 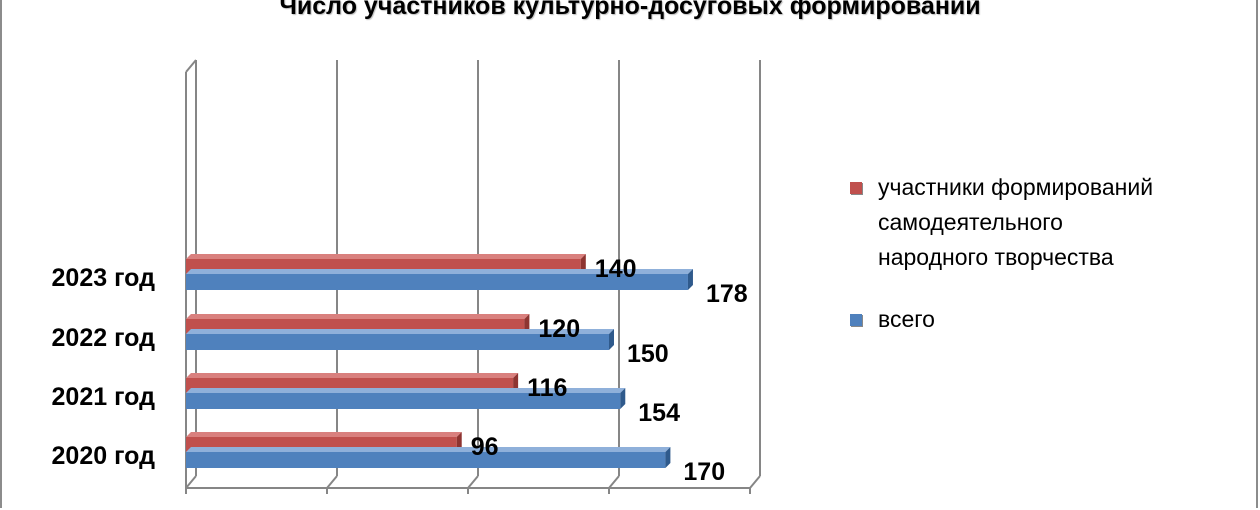 What do you see at coordinates (104, 278) in the screenshot?
I see `category-label: 2023 год` at bounding box center [104, 278].